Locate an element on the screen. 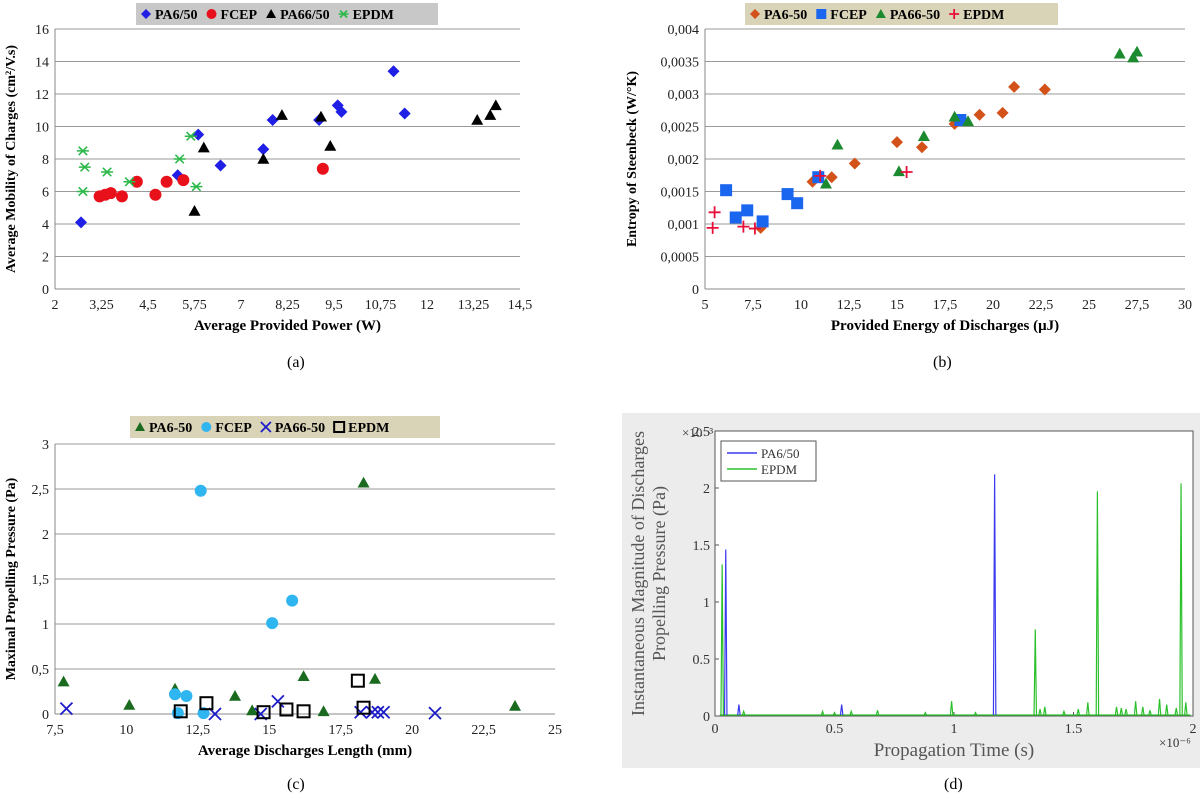 The width and height of the screenshot is (1200, 800). y-tick-label: 0,0005 is located at coordinates (680, 258).